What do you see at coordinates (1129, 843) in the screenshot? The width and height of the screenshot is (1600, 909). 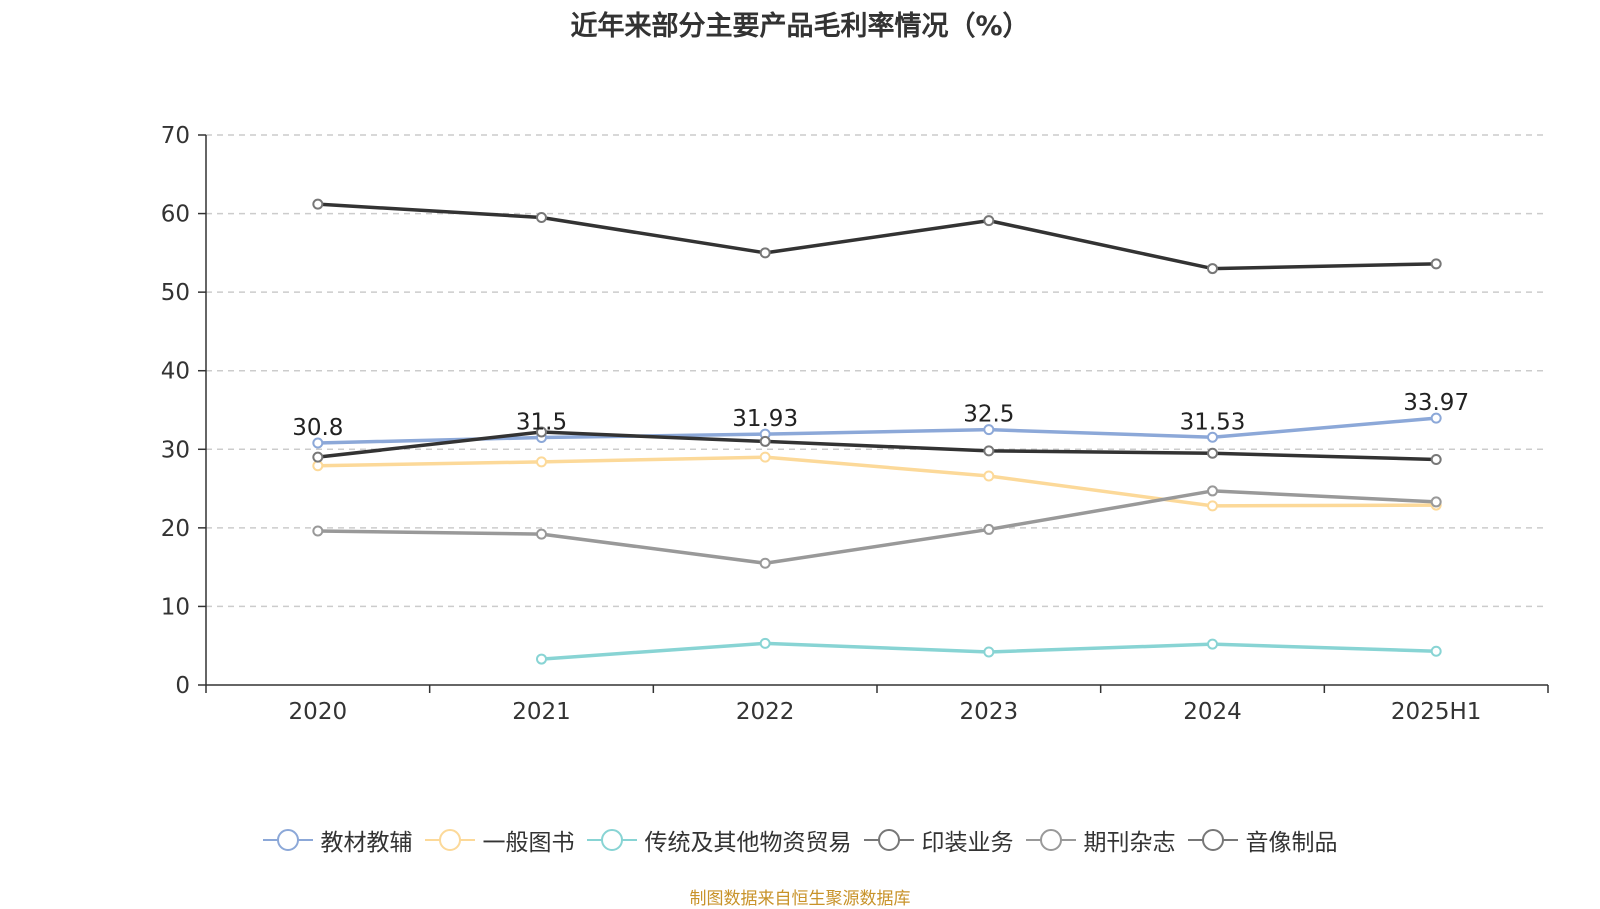 I see `legend-label: 期刊杂志` at bounding box center [1129, 843].